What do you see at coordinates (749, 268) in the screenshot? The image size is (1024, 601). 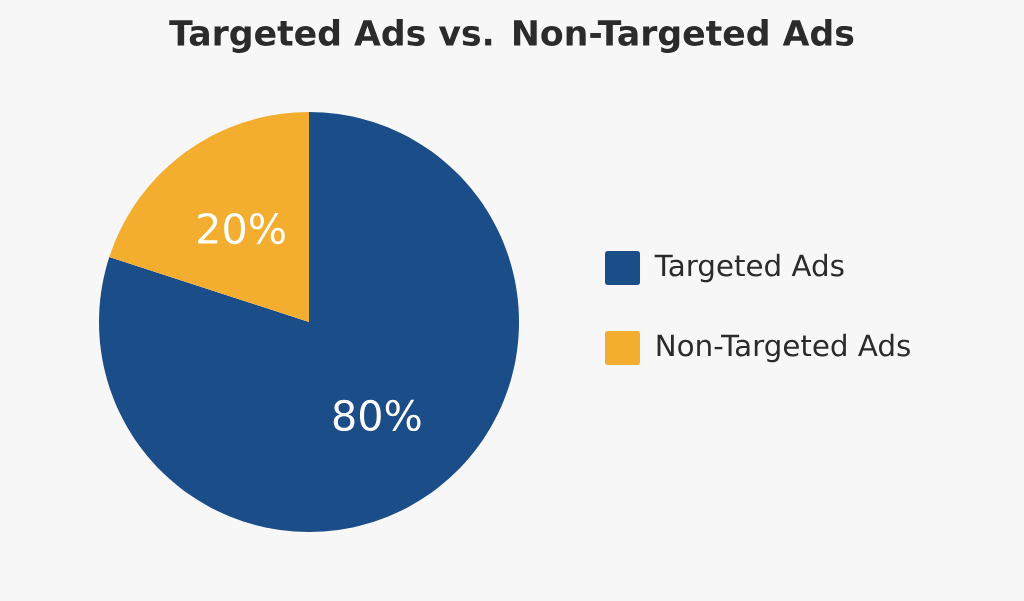 I see `legend-label: Targeted Ads` at bounding box center [749, 268].